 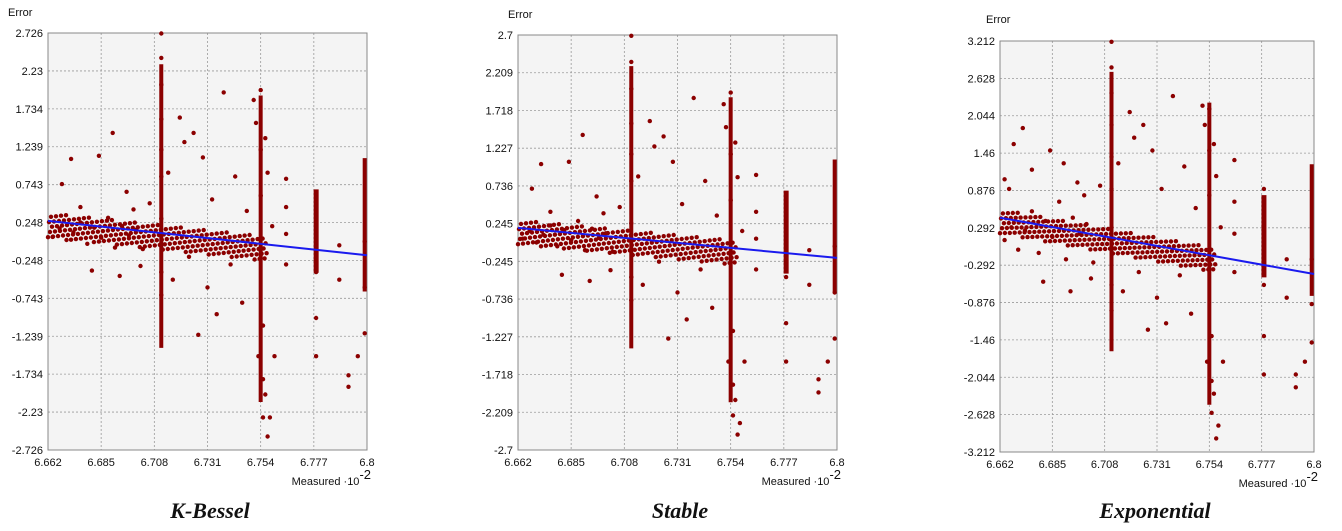 What do you see at coordinates (27, 451) in the screenshot?
I see `y-tick-label: -2.726` at bounding box center [27, 451].